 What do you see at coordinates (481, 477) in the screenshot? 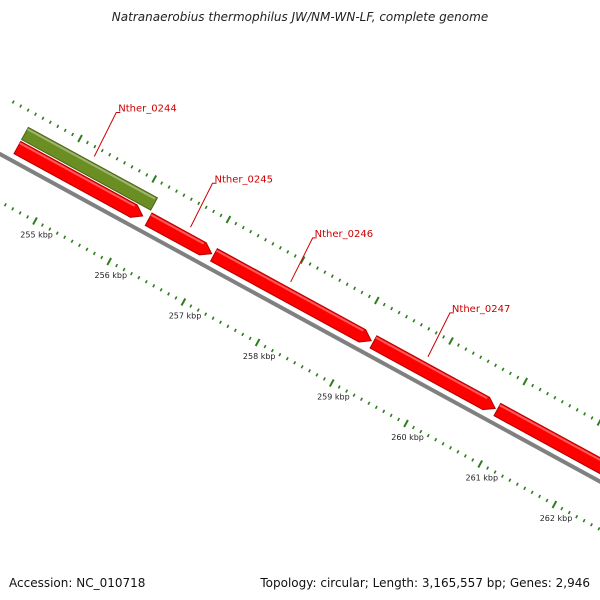
I see `tick-label: 261 kbp` at bounding box center [481, 477].